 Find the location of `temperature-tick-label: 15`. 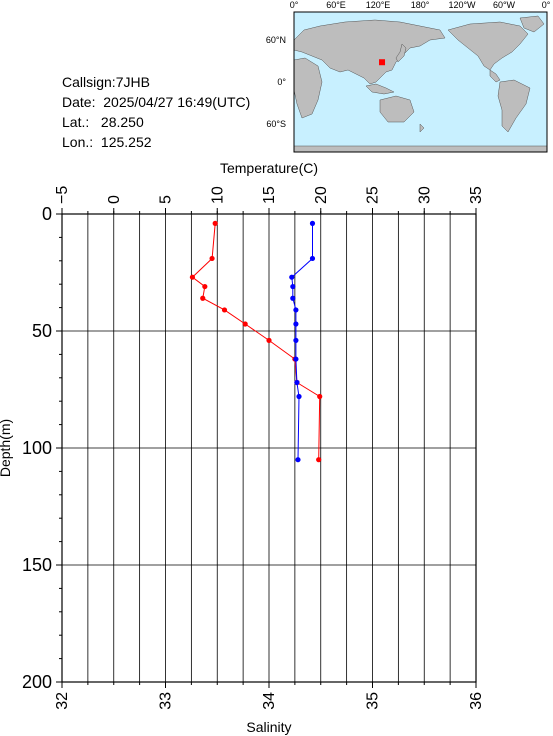

temperature-tick-label: 15 is located at coordinates (269, 195).